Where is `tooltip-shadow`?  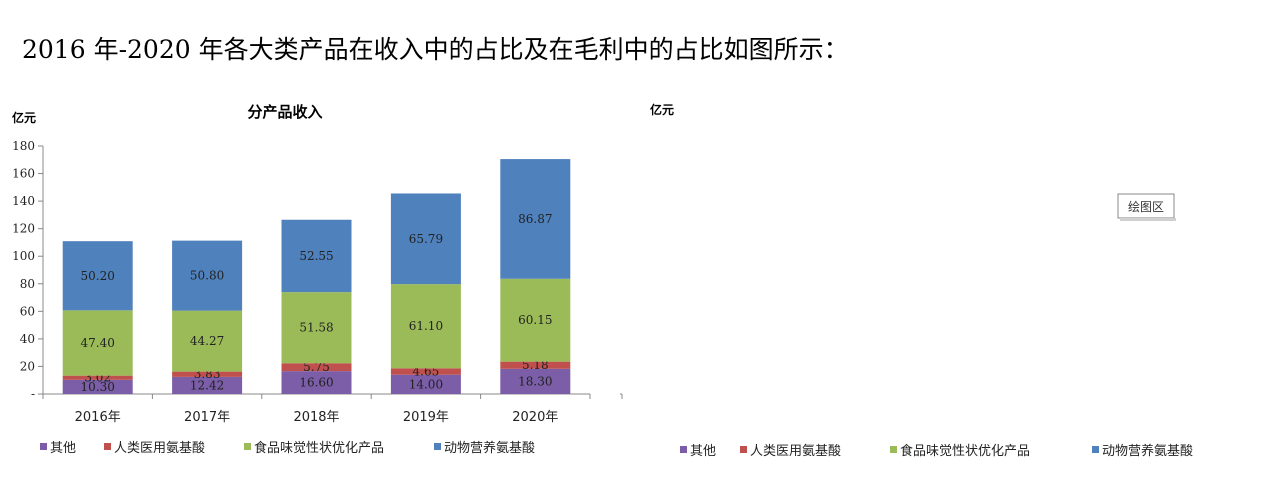 tooltip-shadow is located at coordinates (1148, 219).